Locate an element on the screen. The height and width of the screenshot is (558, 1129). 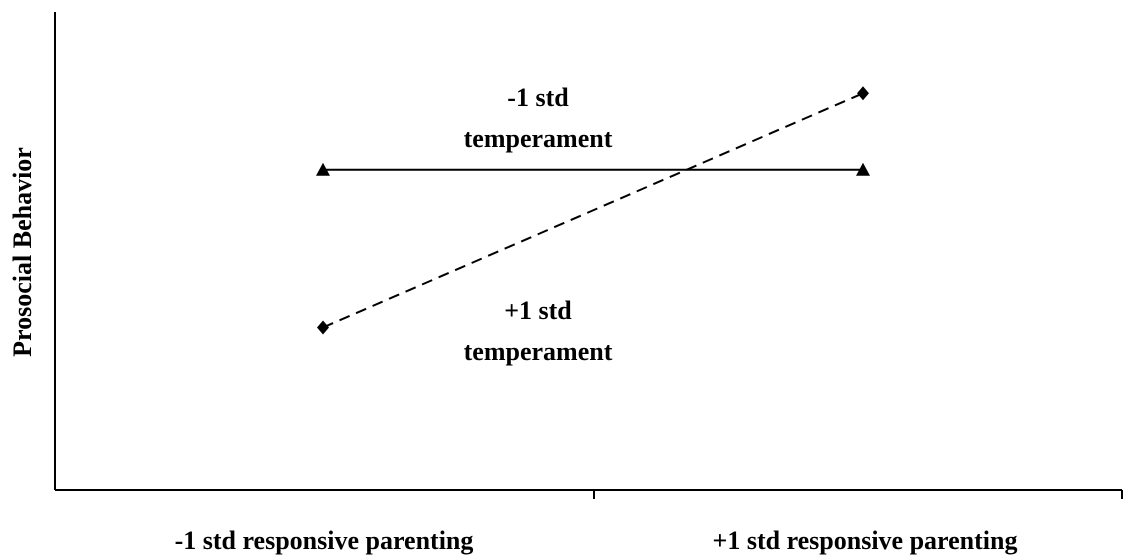
series-annotation: +1 std is located at coordinates (538, 310).